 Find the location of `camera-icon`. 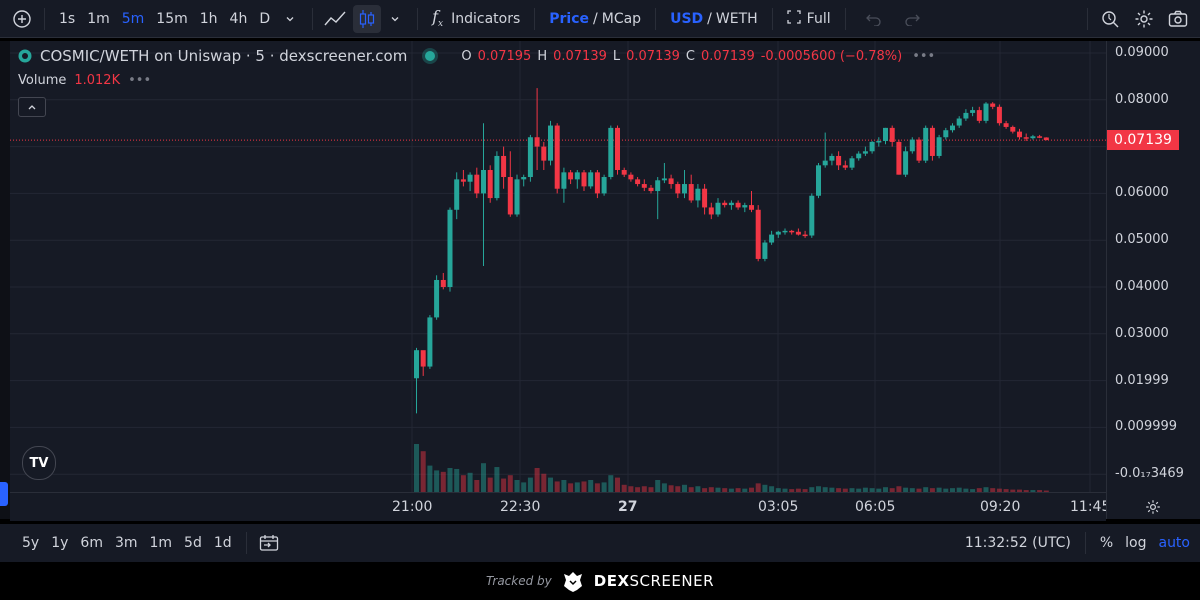

camera-icon is located at coordinates (1178, 19).